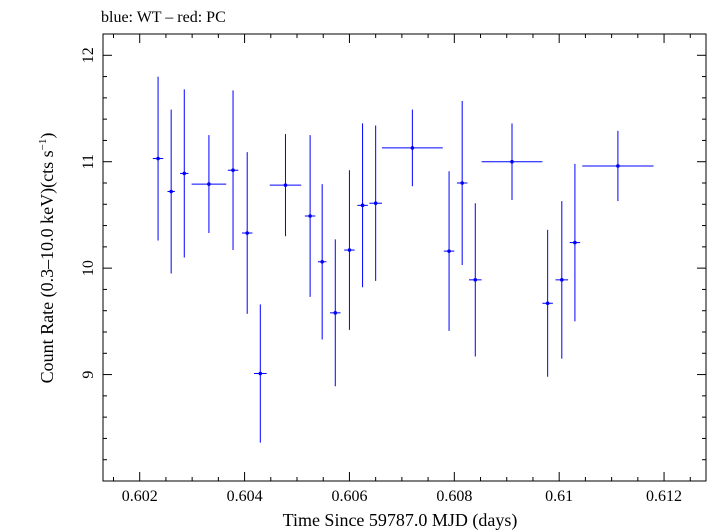 This screenshot has width=709, height=532. I want to click on y-tick-label: 11, so click(88, 161).